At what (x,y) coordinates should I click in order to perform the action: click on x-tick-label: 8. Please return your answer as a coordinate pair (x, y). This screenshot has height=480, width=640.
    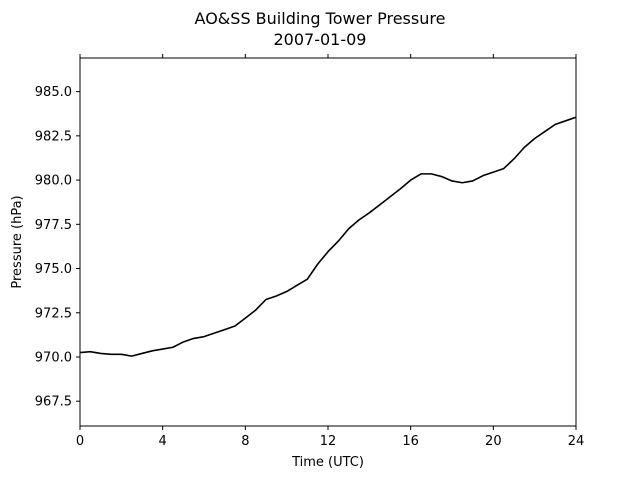
    Looking at the image, I should click on (245, 441).